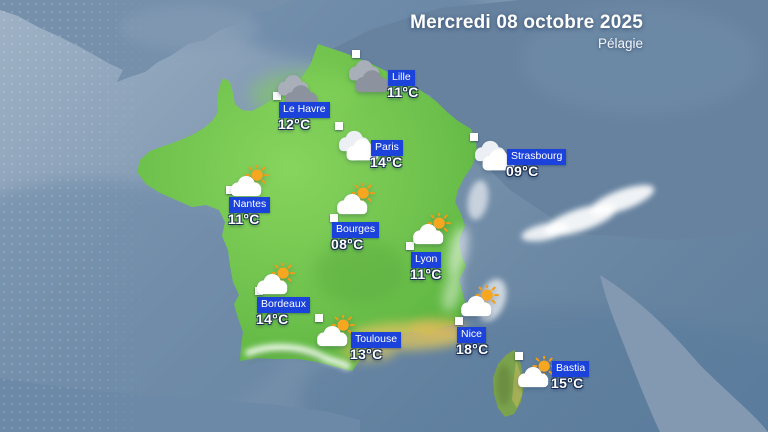 The height and width of the screenshot is (432, 768). Describe the element at coordinates (401, 78) in the screenshot. I see `city-name-label-lille: Lille` at that location.